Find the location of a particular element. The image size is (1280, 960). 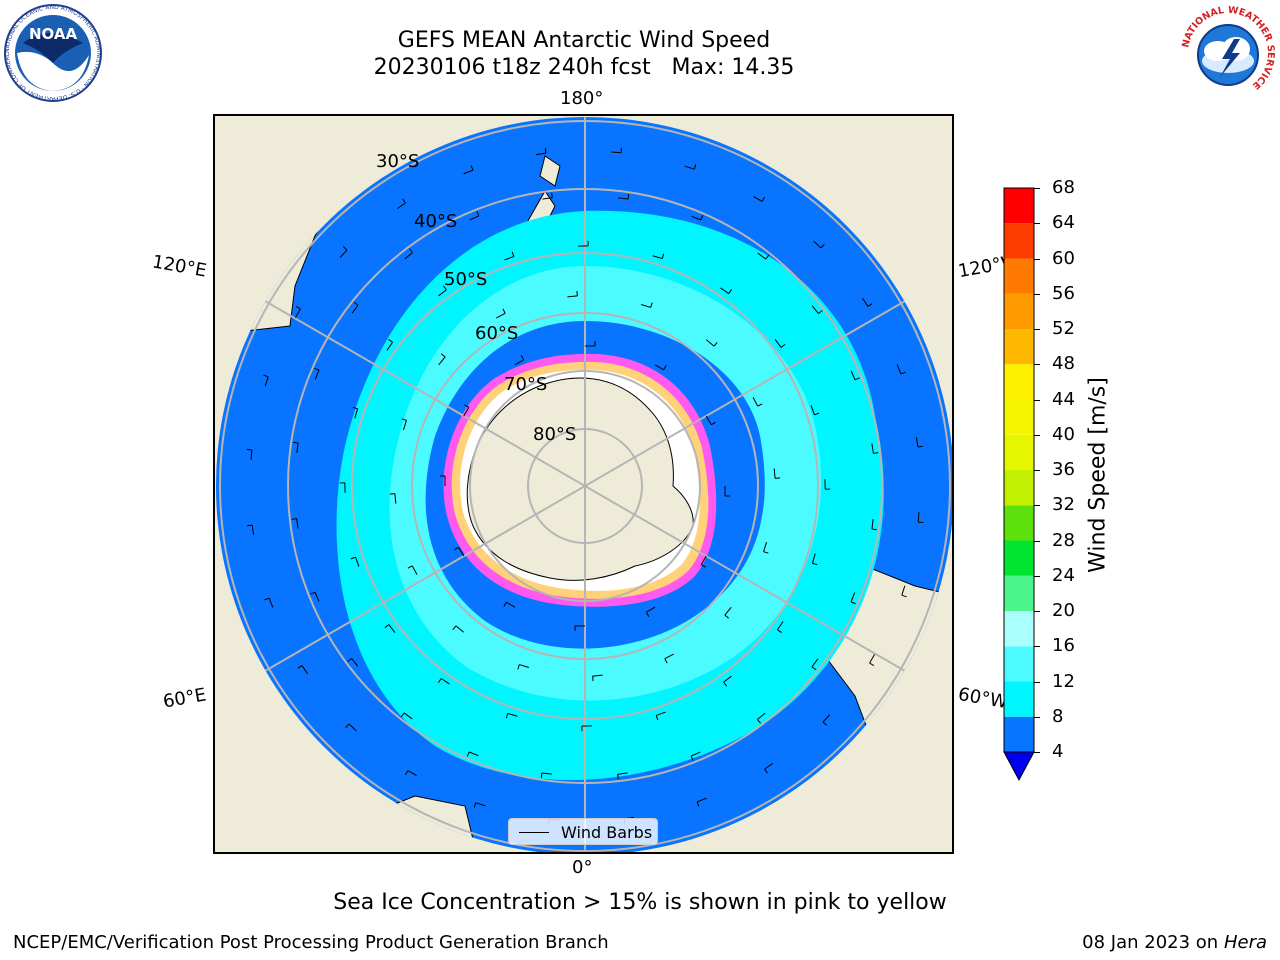

colorbar-tick-label: 12 is located at coordinates (1063, 681).